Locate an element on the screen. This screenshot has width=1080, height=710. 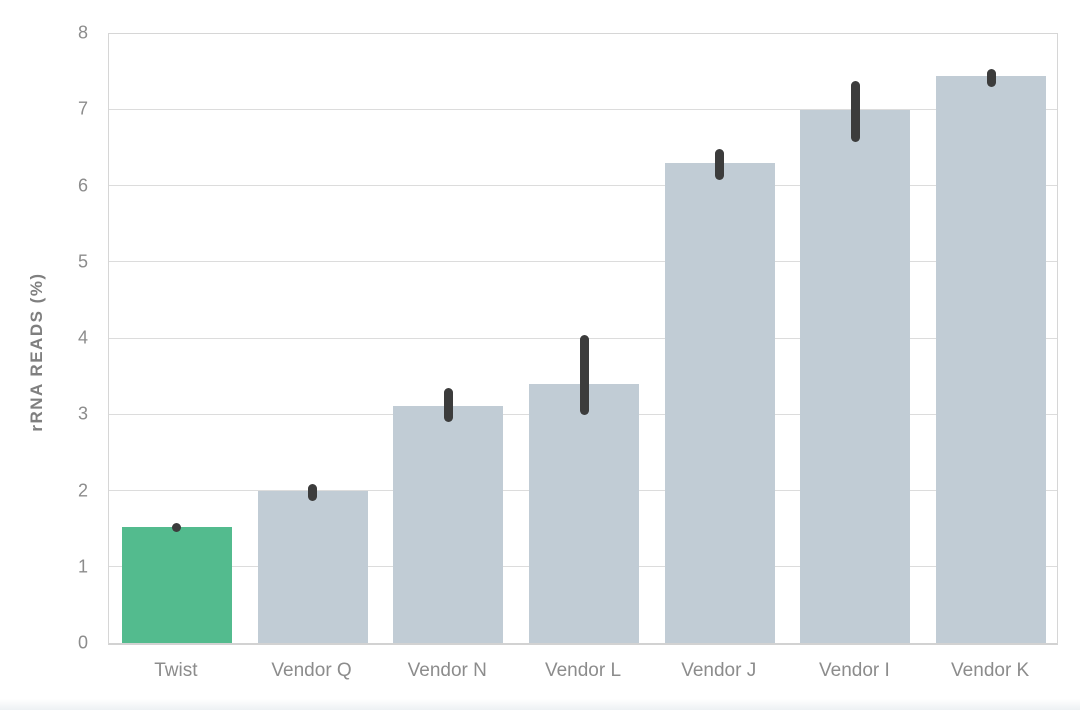
x-label-vendor-q: Vendor Q is located at coordinates (311, 670).